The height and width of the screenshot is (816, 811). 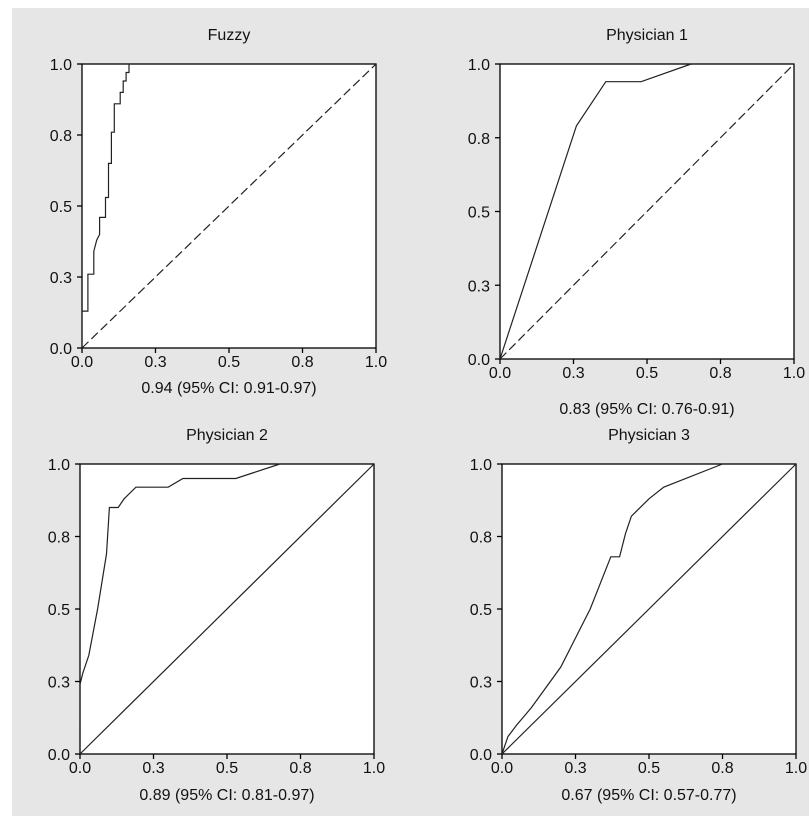 What do you see at coordinates (229, 35) in the screenshot?
I see `chart-title: Fuzzy` at bounding box center [229, 35].